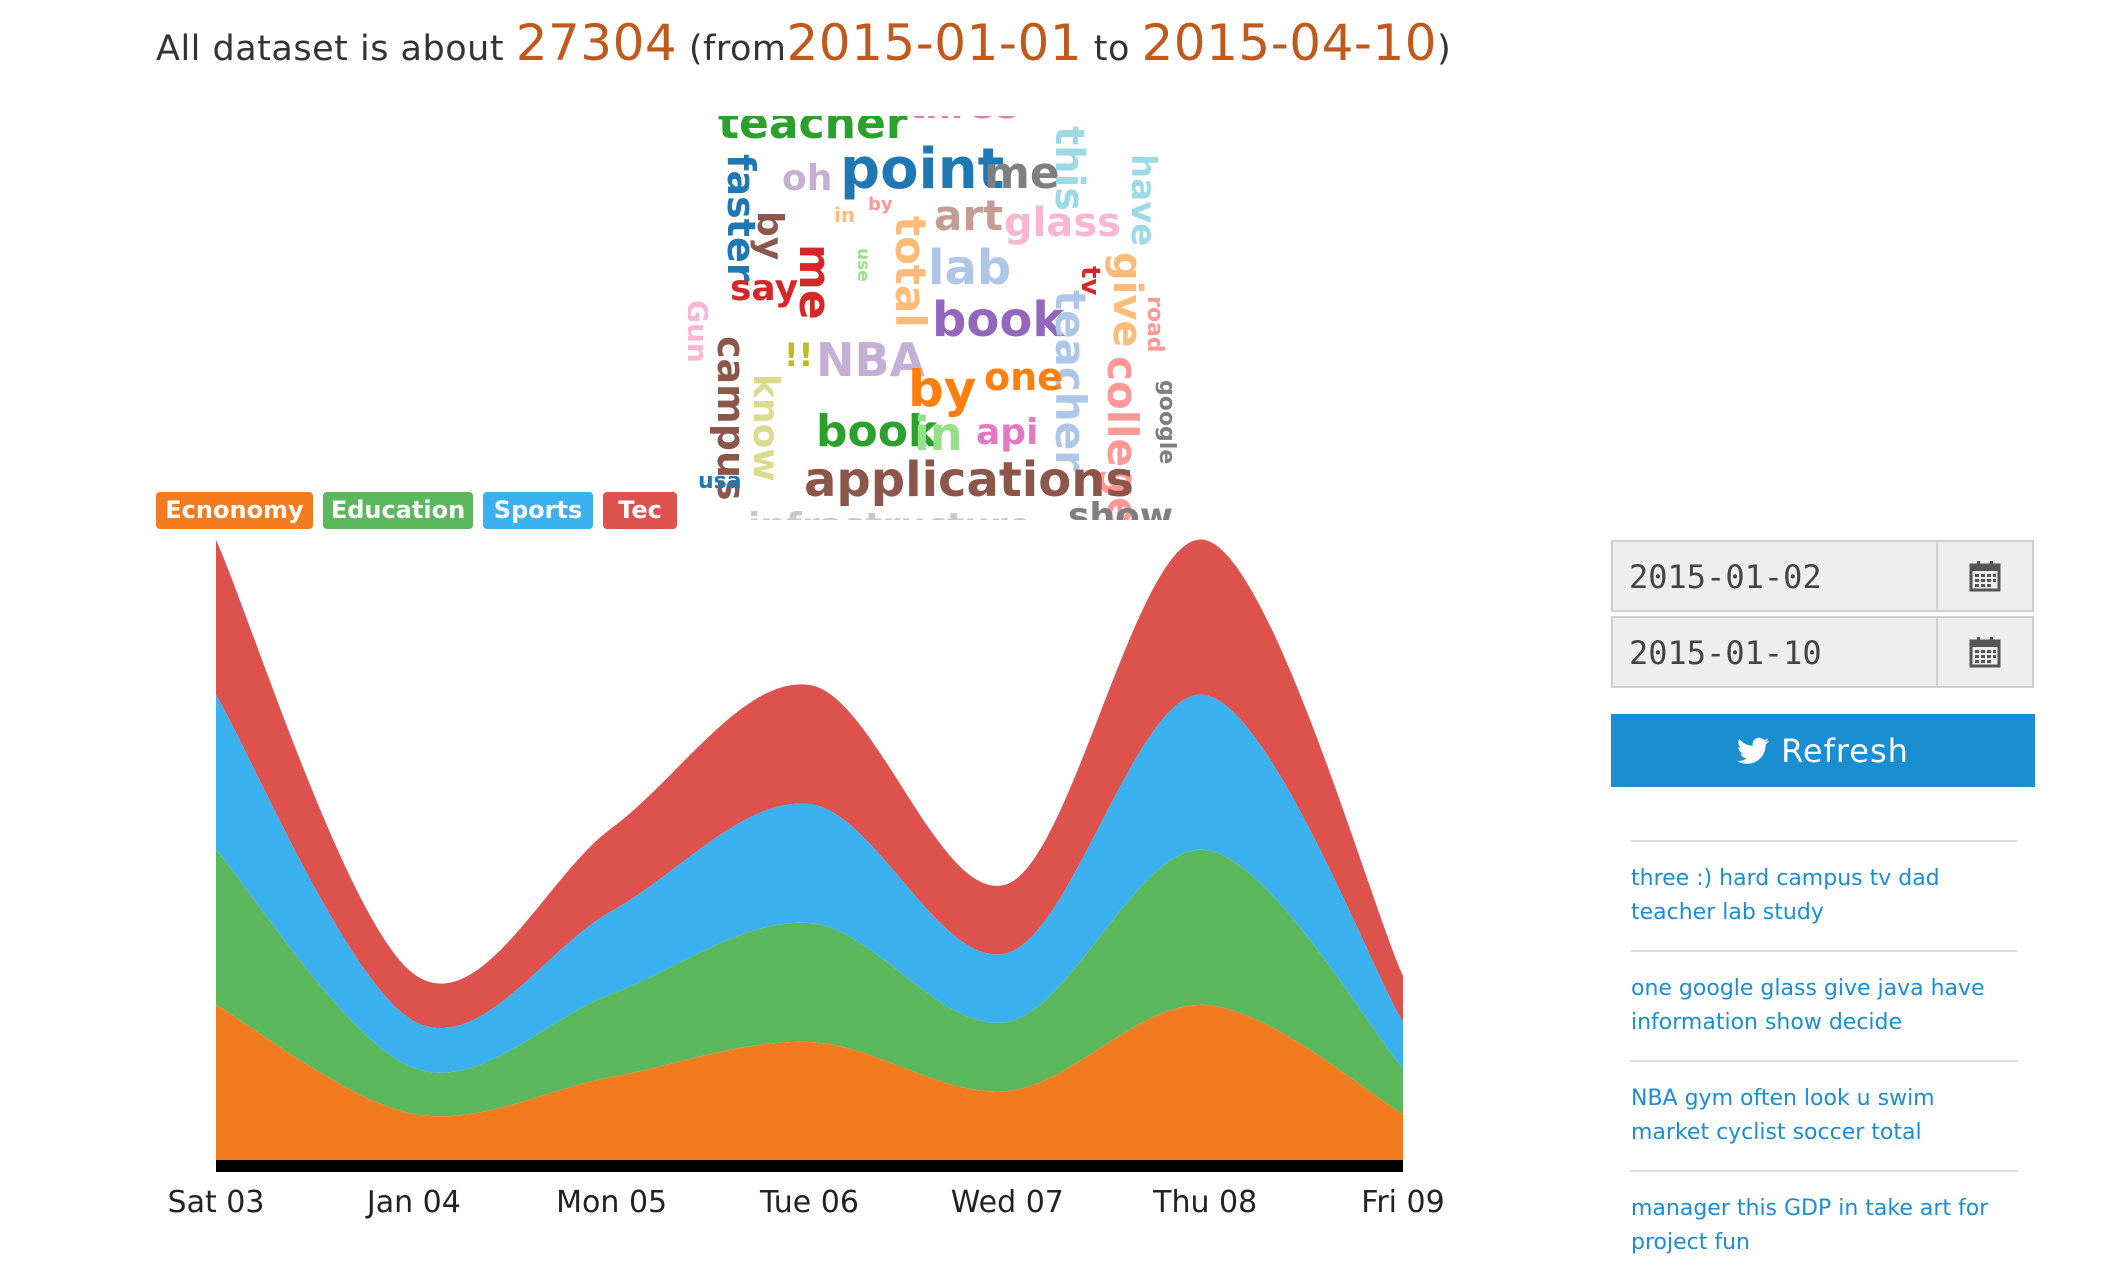 This screenshot has height=1280, width=2126. What do you see at coordinates (962, 121) in the screenshot?
I see `word-cloud-word: three` at bounding box center [962, 121].